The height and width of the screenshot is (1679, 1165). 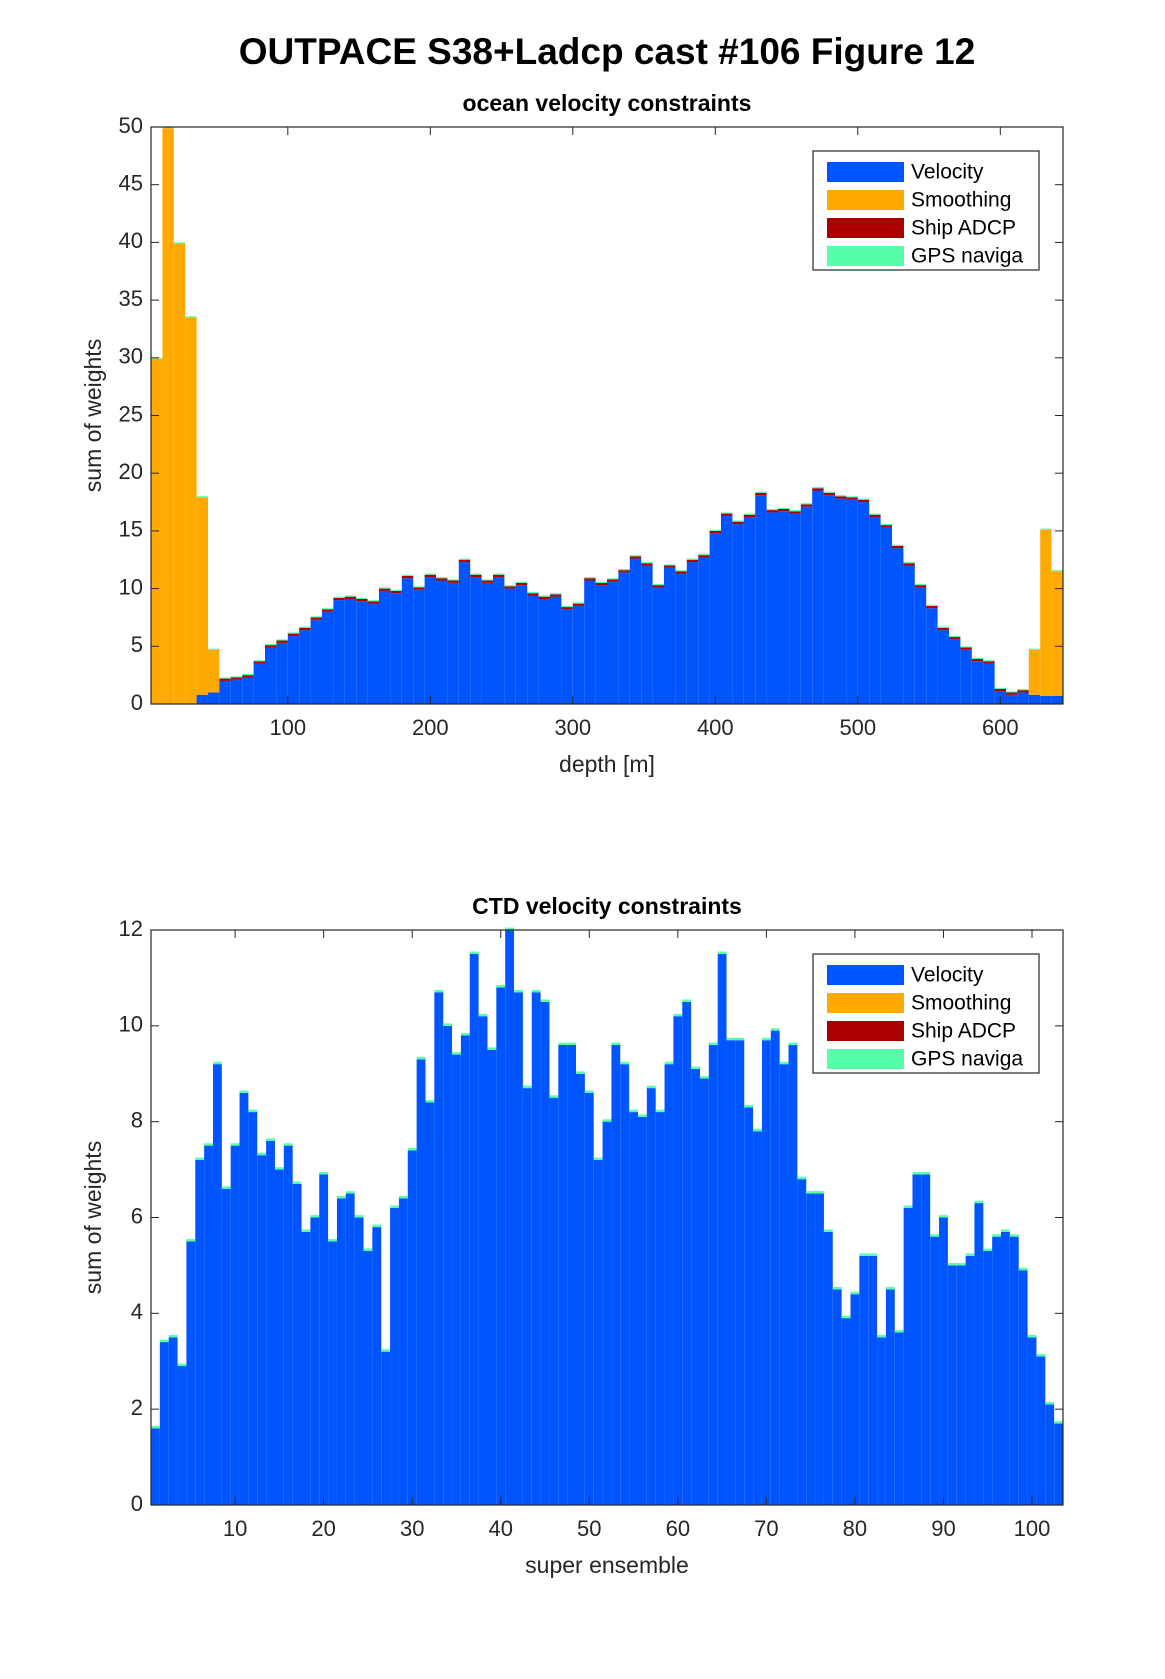 What do you see at coordinates (607, 1565) in the screenshot?
I see `x-axis-label: super ensemble` at bounding box center [607, 1565].